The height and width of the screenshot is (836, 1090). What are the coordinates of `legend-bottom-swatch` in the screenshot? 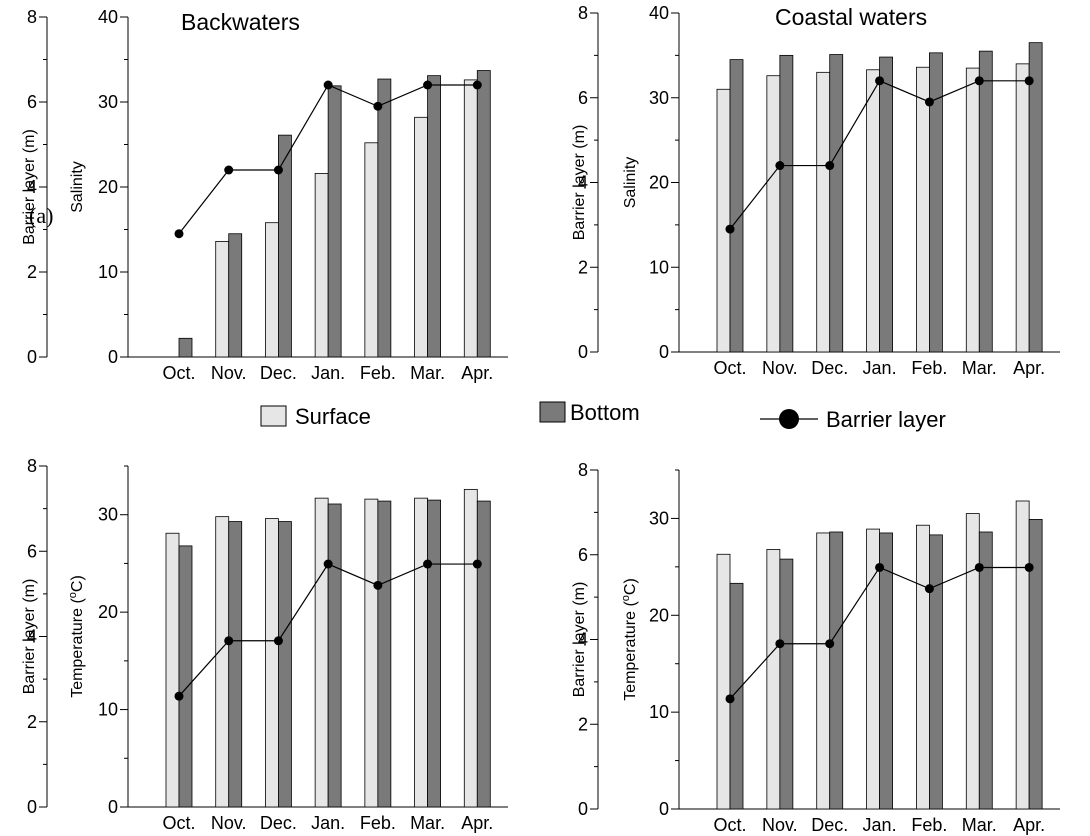 It's located at (552, 412).